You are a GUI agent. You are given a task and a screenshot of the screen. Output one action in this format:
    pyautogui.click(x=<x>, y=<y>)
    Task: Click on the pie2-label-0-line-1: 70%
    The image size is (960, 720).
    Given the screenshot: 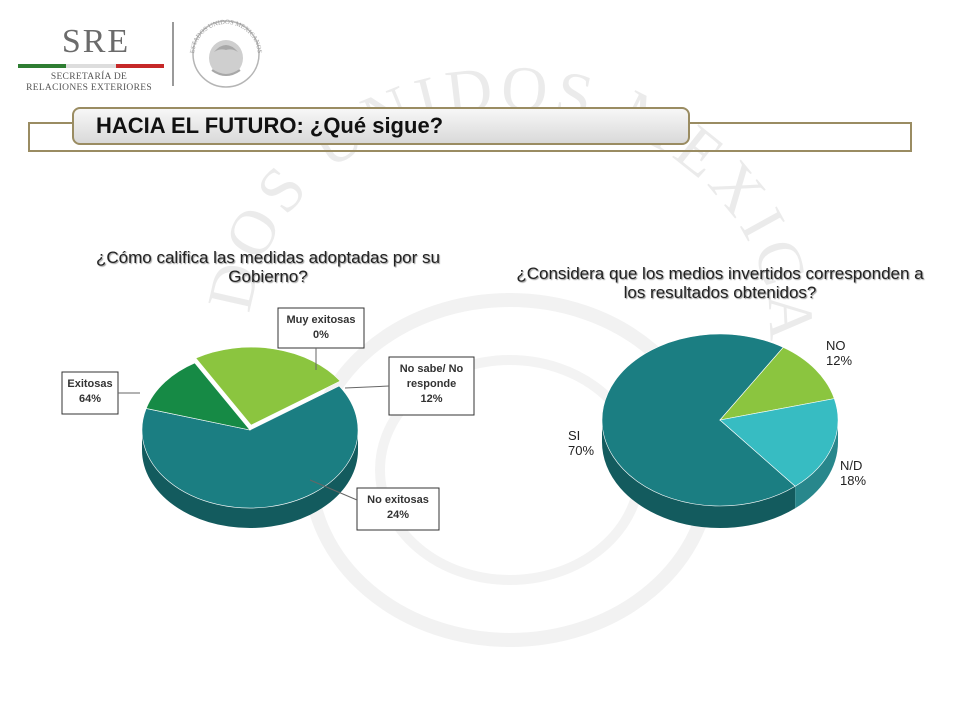 What is the action you would take?
    pyautogui.click(x=581, y=450)
    